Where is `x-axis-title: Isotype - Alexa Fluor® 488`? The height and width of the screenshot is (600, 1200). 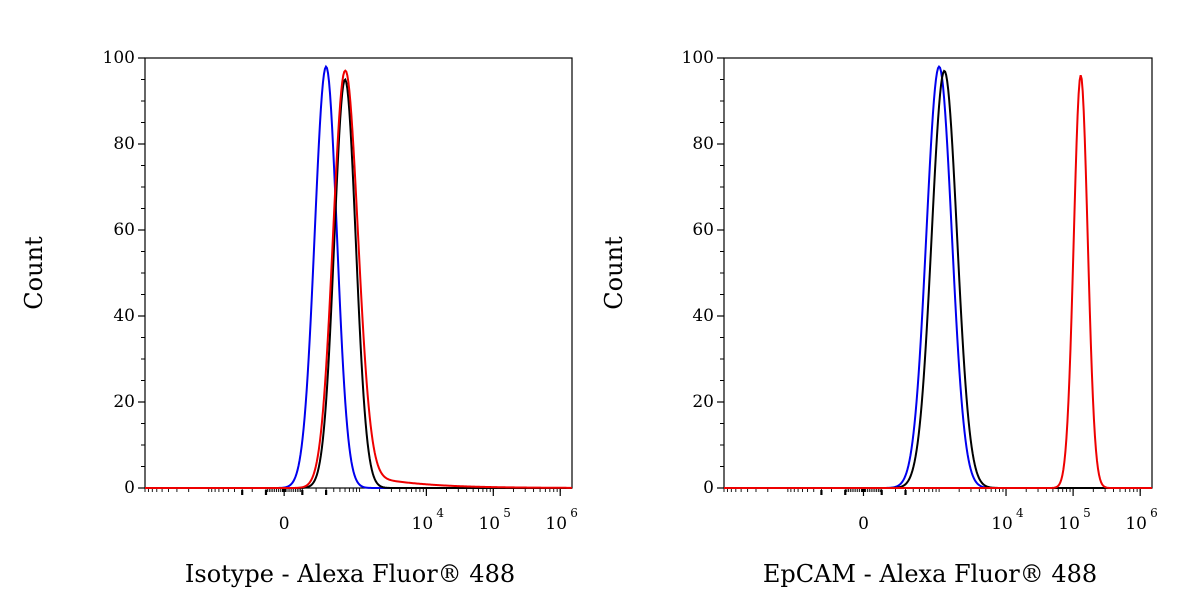 x-axis-title: Isotype - Alexa Fluor® 488 is located at coordinates (350, 574).